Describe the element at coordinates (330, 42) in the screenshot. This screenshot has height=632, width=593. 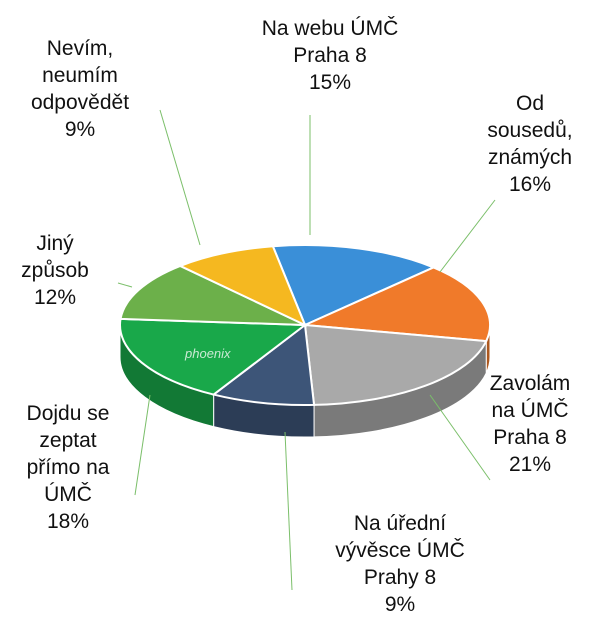
I see `category-label: Na webu ÚMČ Praha 8` at that location.